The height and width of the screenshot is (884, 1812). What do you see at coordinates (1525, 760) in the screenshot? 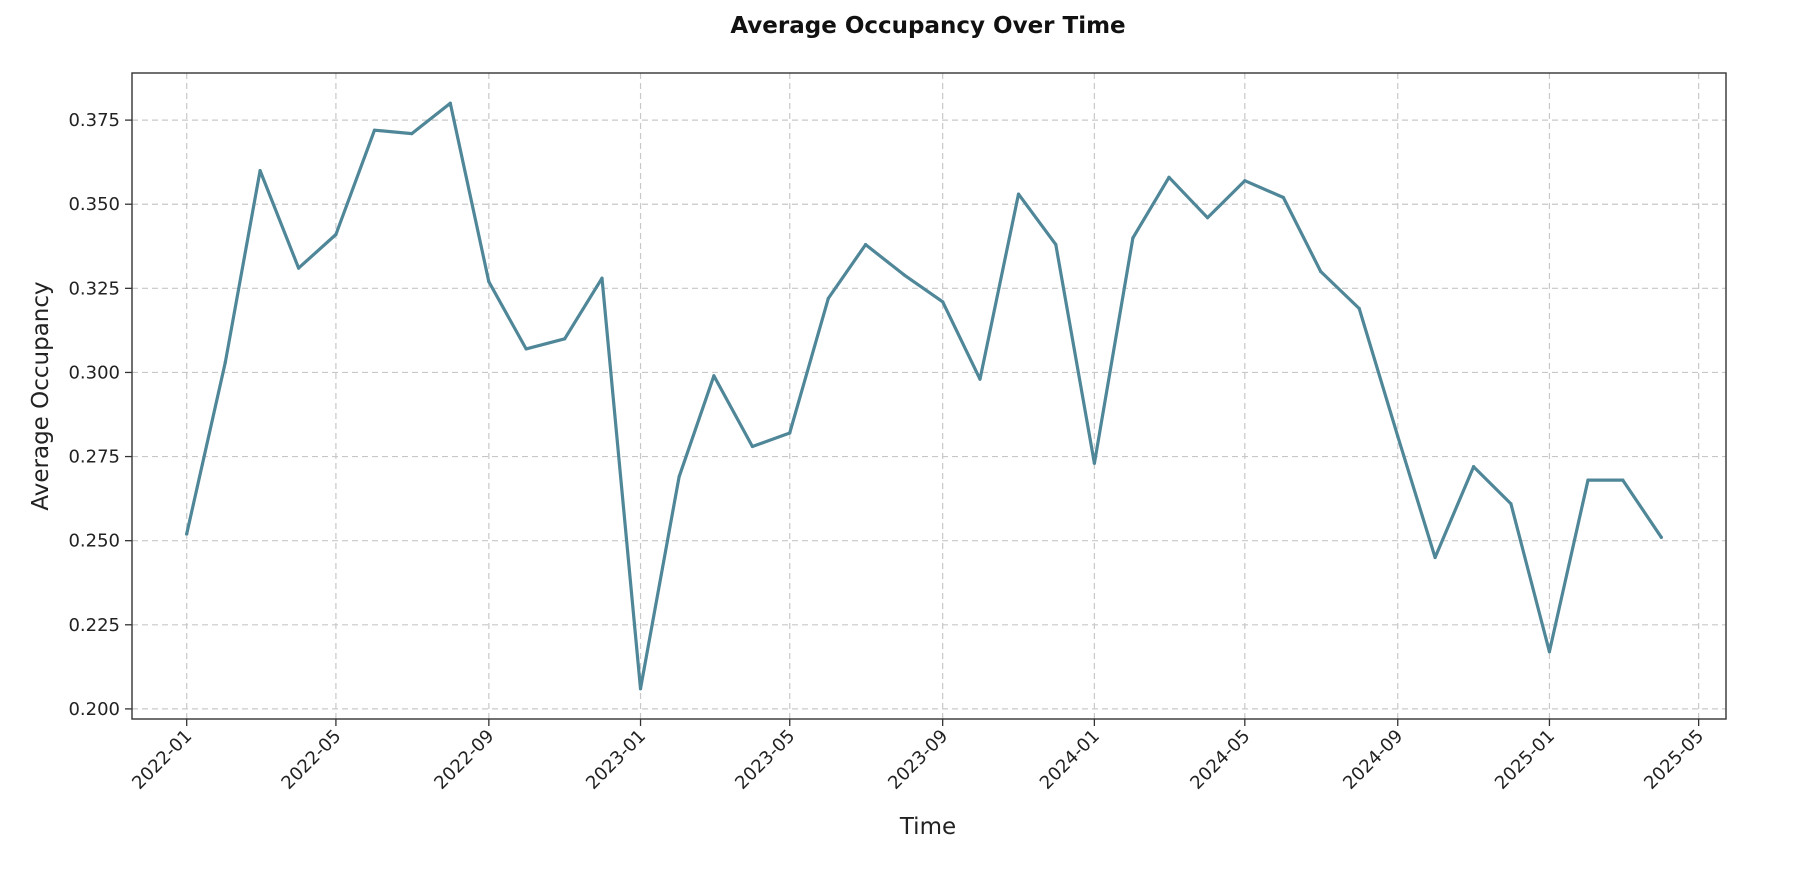
I see `x-tick-label: 2025-01` at bounding box center [1525, 760].